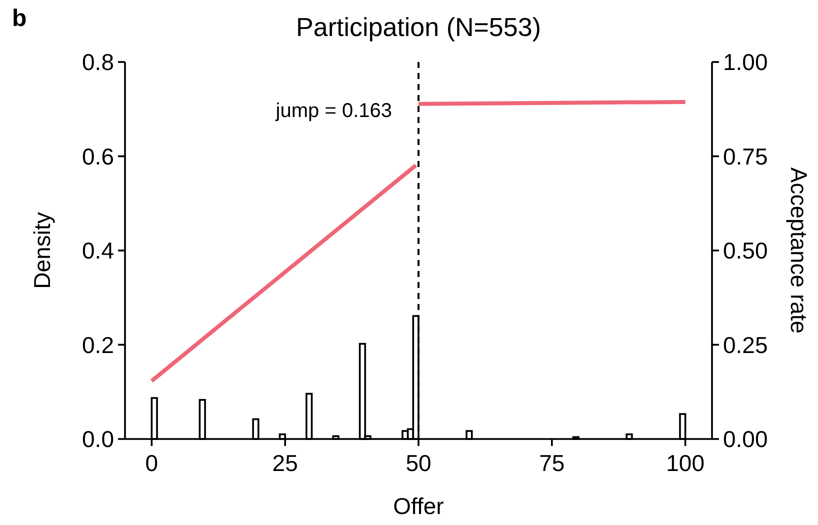 This screenshot has height=525, width=818. What do you see at coordinates (285, 463) in the screenshot?
I see `x-tick-label: 25` at bounding box center [285, 463].